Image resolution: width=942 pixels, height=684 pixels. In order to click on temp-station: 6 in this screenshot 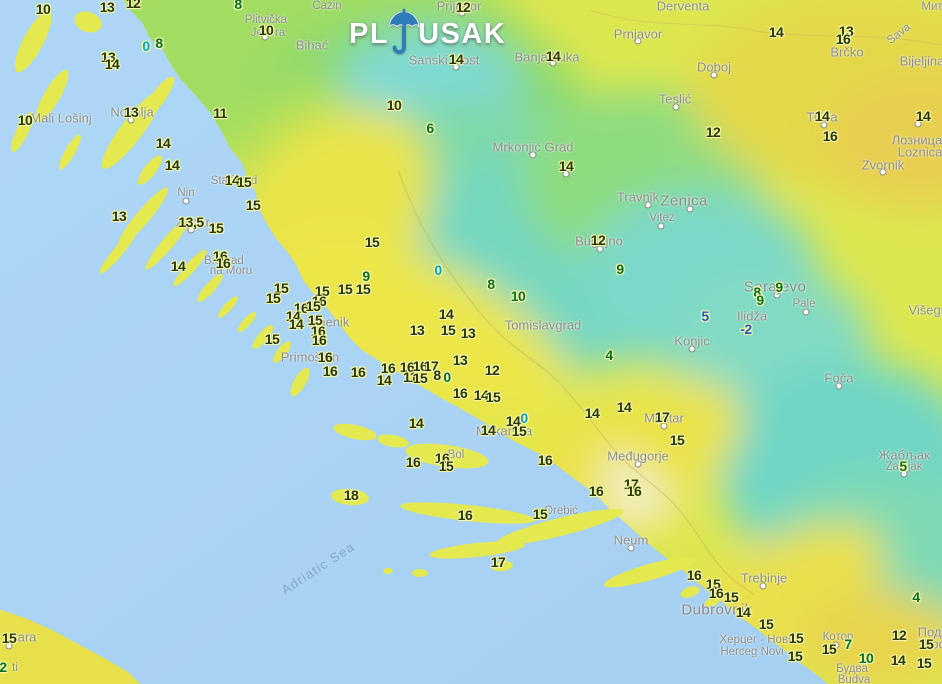, I will do `click(430, 128)`.